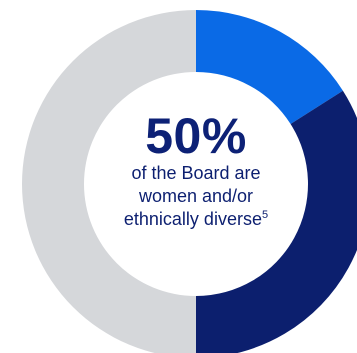  I want to click on caption-line-3: ethnically diverse5, so click(196, 219).